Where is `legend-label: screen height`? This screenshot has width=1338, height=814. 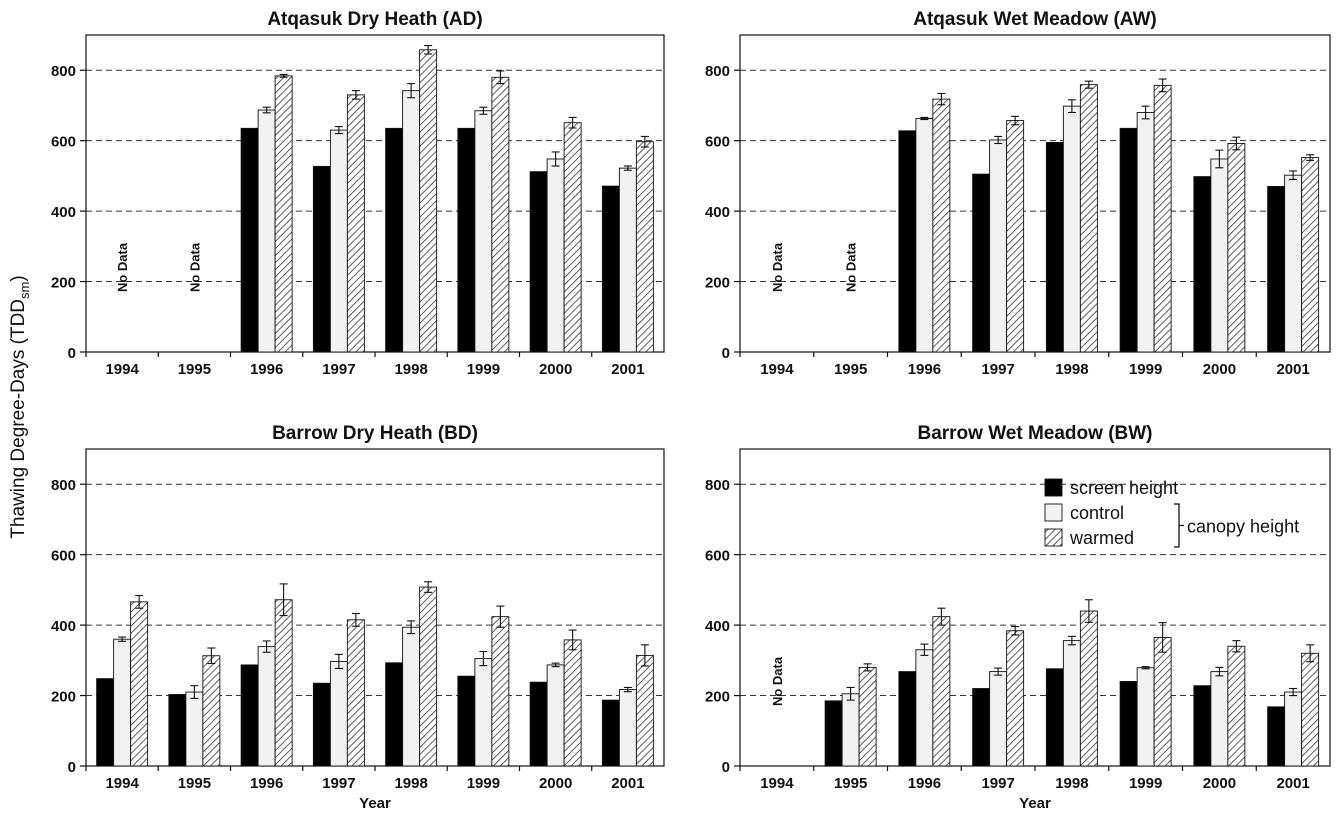
legend-label: screen height is located at coordinates (1124, 488).